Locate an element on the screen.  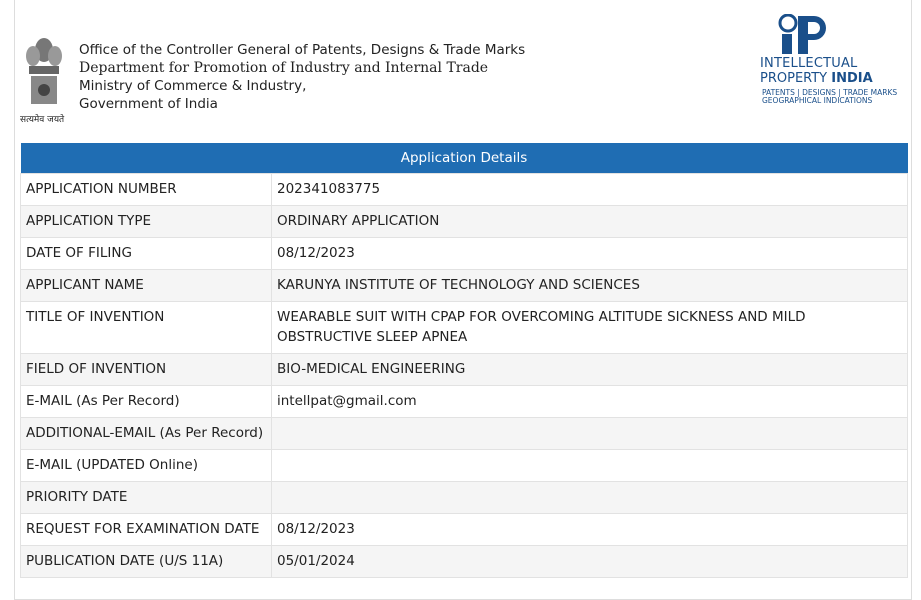
field-value: ORDINARY APPLICATION is located at coordinates (589, 221).